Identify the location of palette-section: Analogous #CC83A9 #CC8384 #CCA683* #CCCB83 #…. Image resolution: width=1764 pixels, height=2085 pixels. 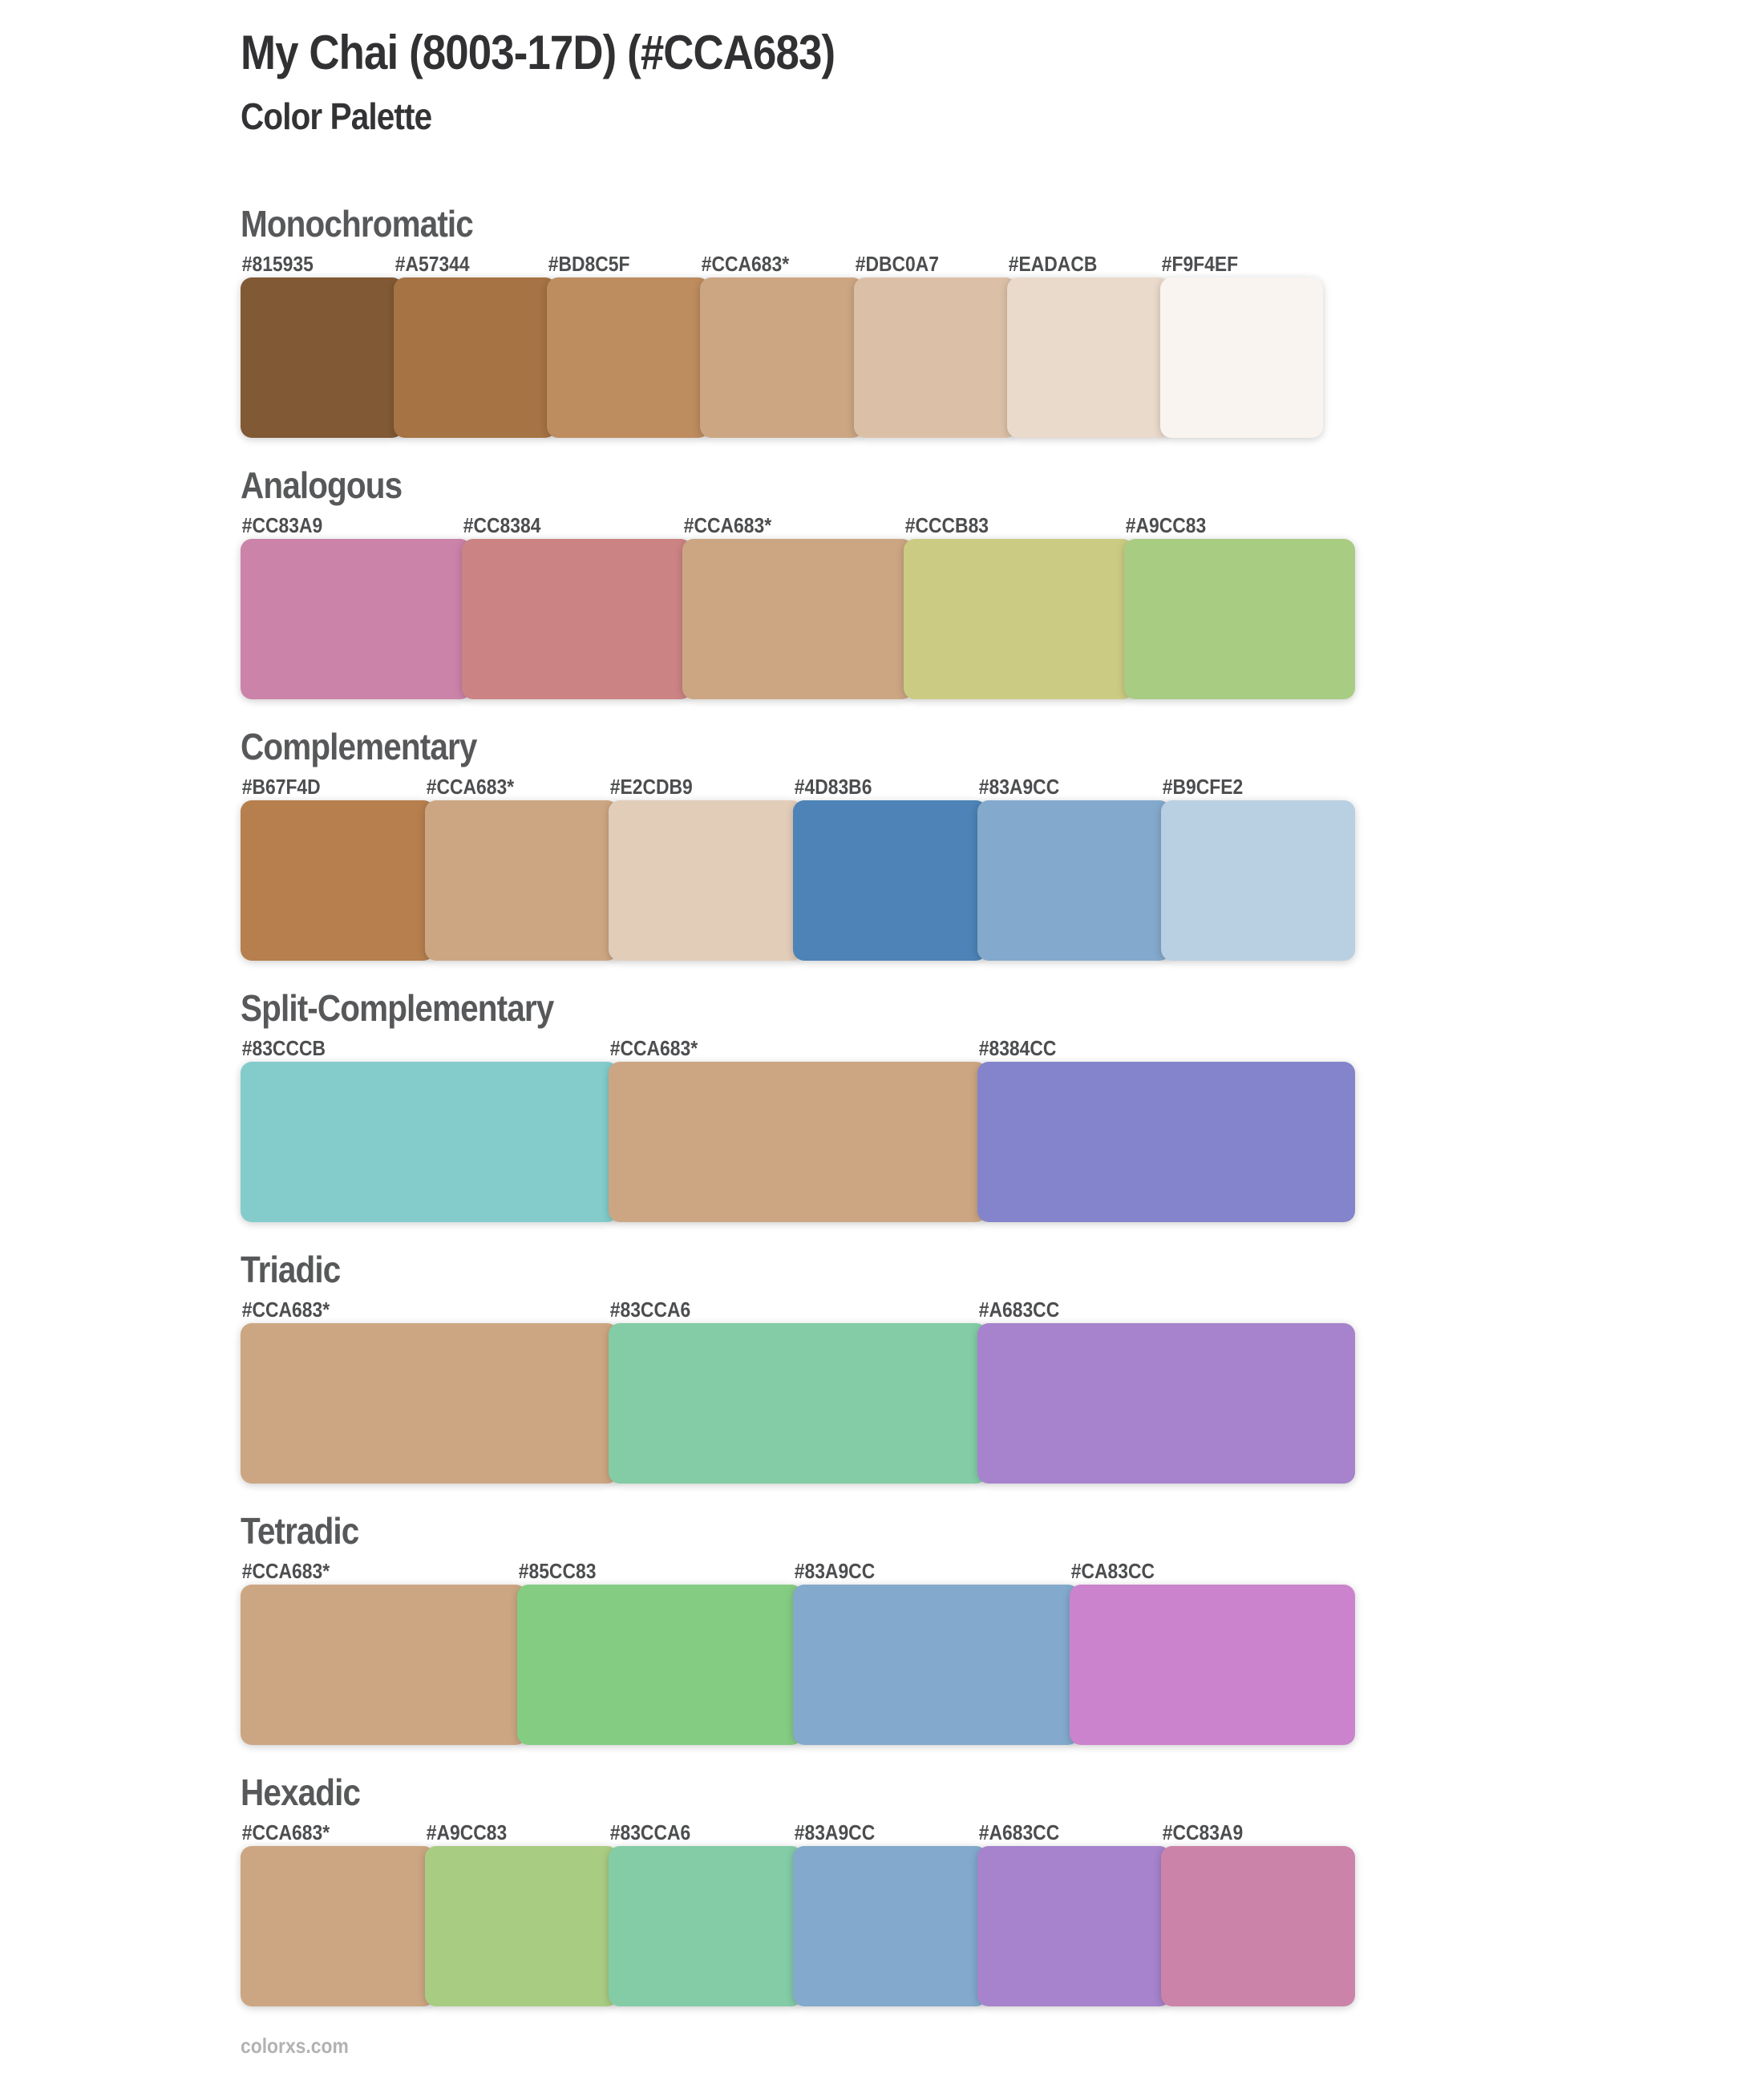
(842, 583).